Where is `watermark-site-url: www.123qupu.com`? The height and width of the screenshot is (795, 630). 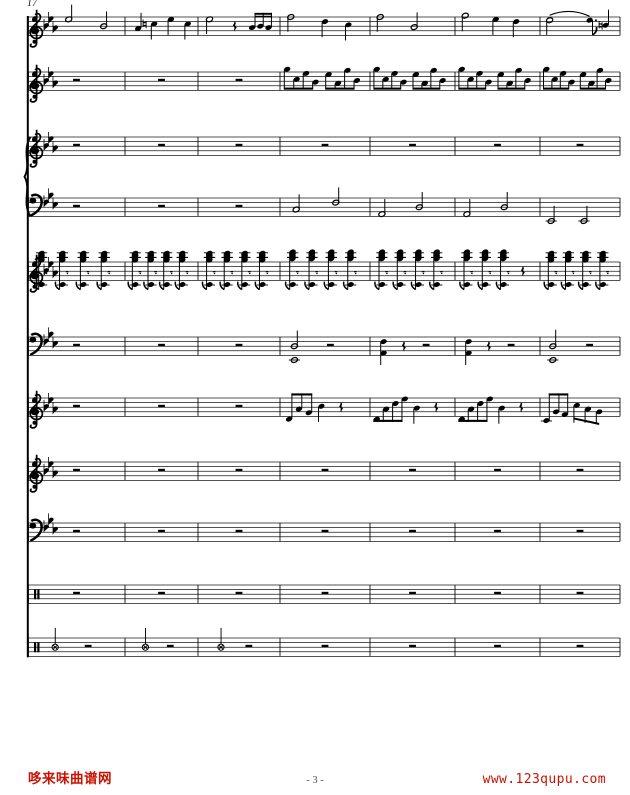 watermark-site-url: www.123qupu.com is located at coordinates (544, 779).